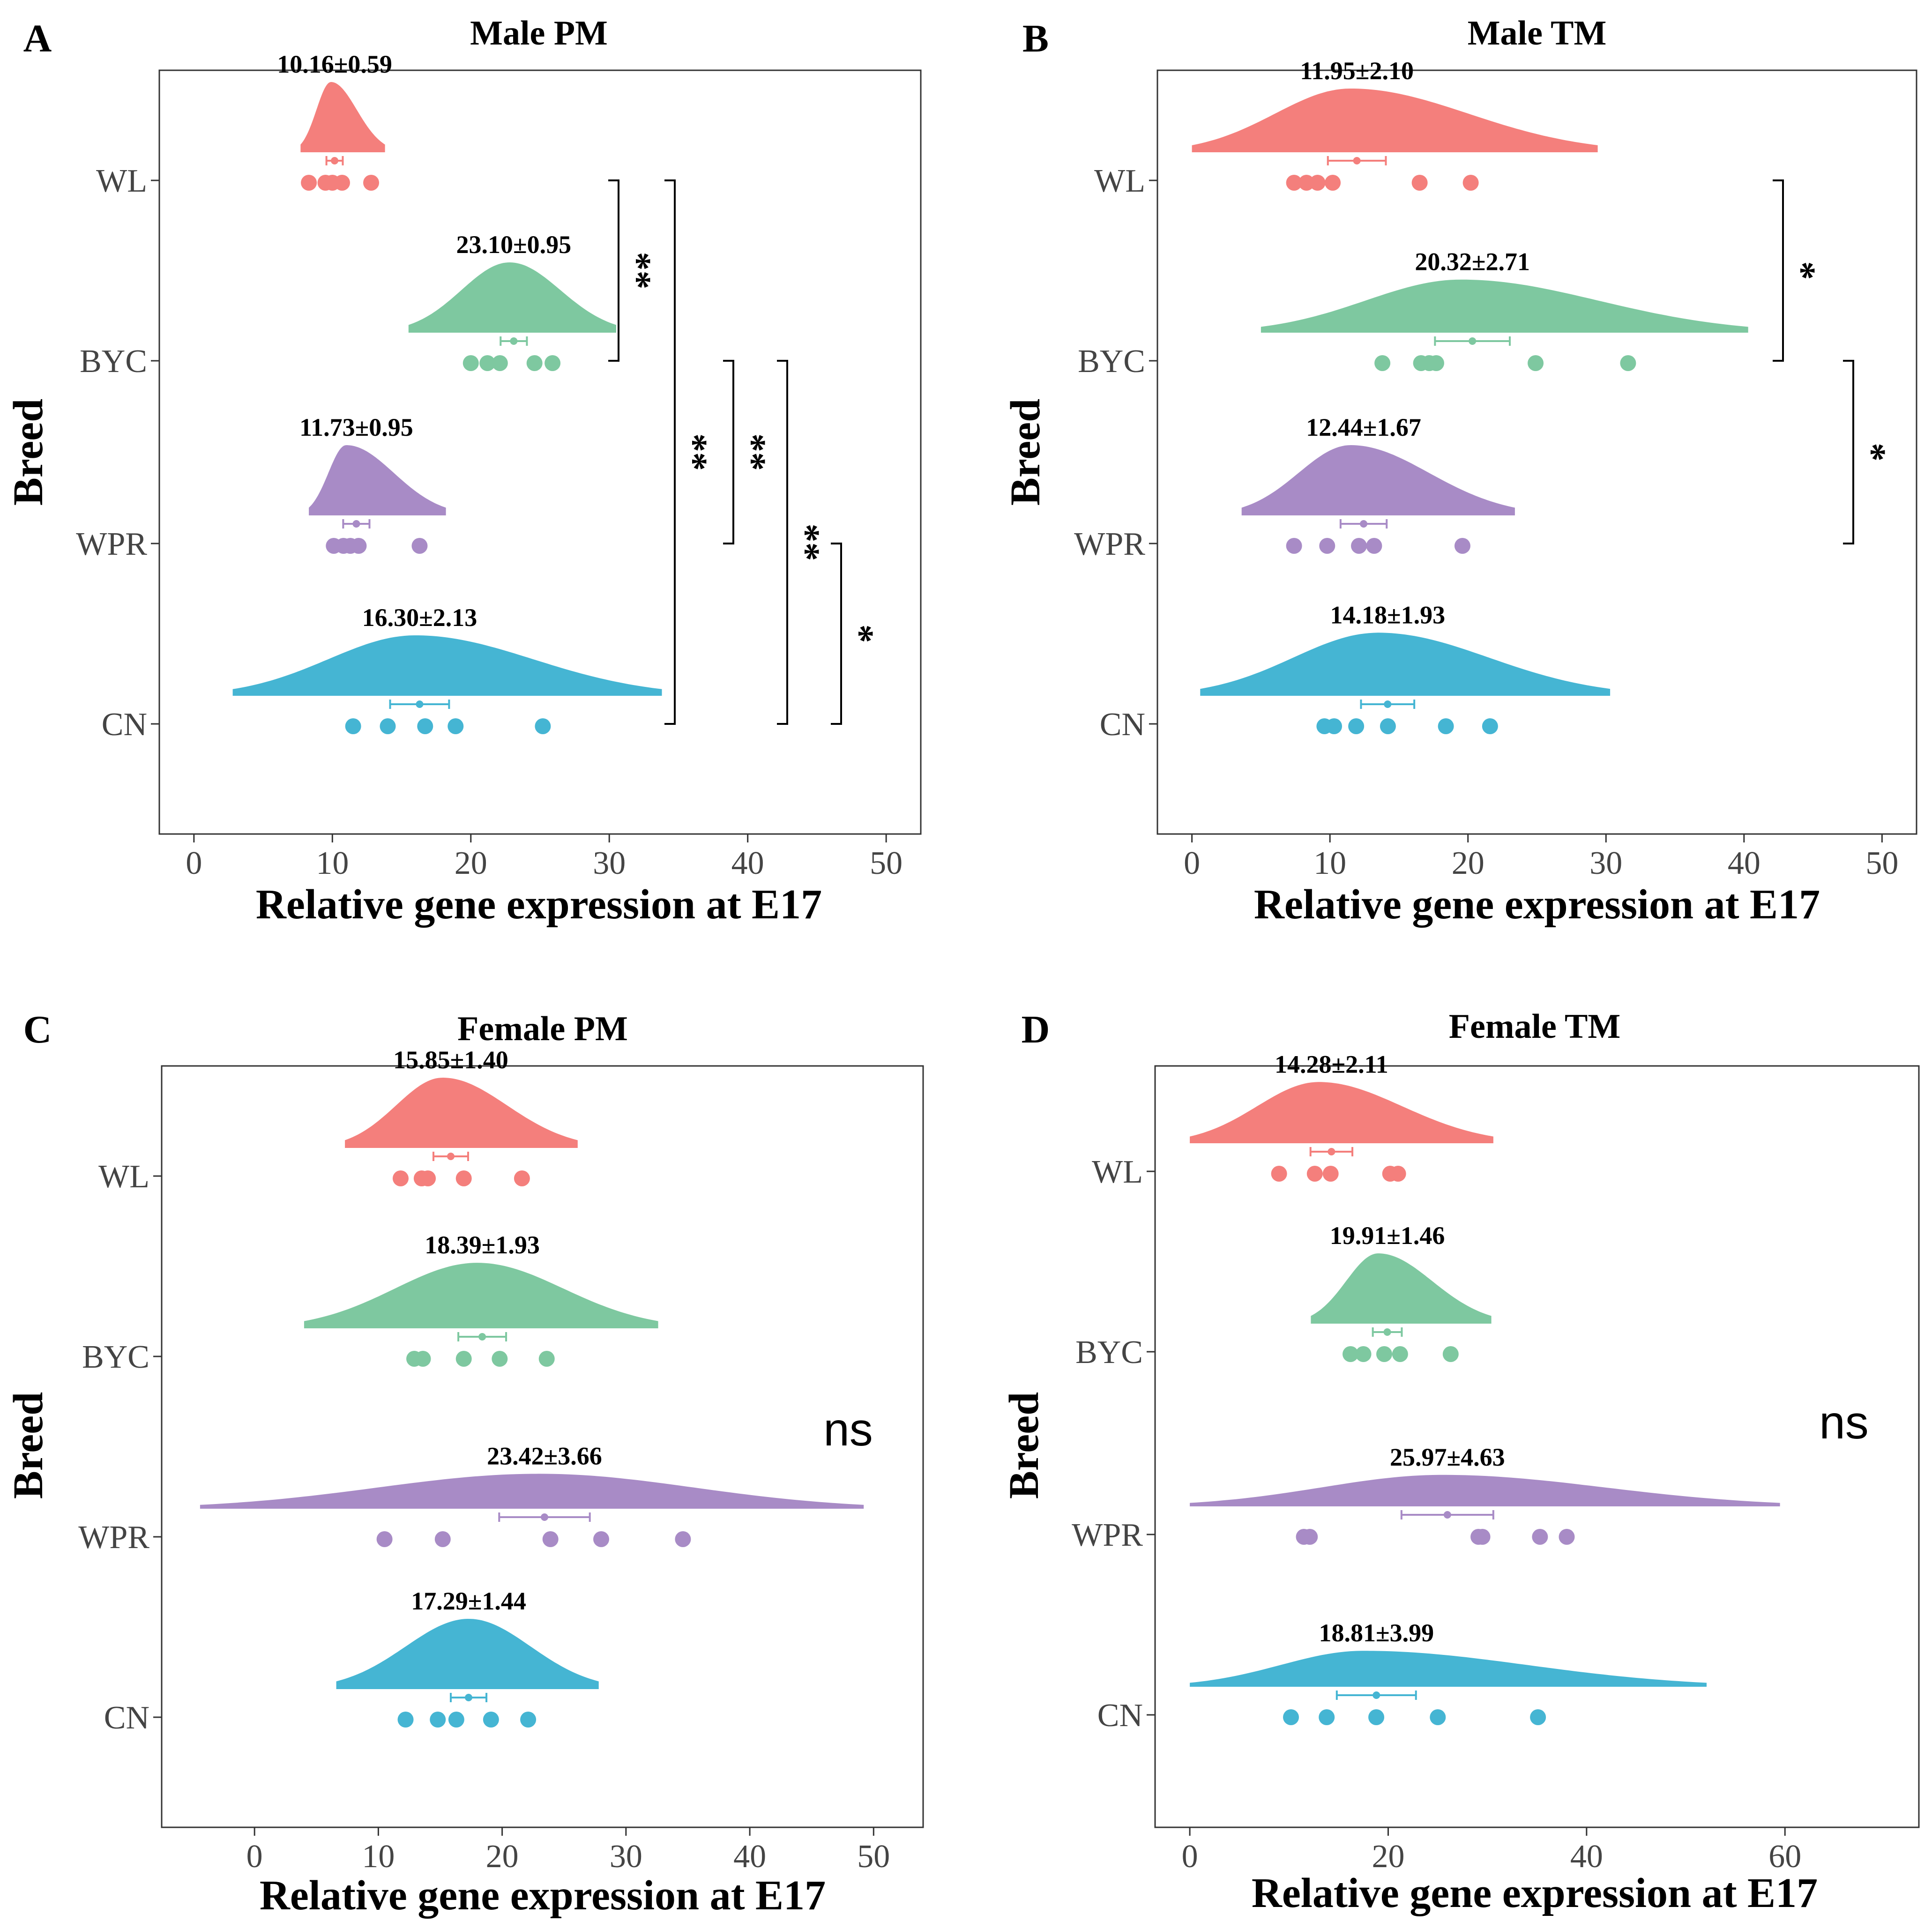  Describe the element at coordinates (115, 1357) in the screenshot. I see `y-tick-label: BYC` at that location.